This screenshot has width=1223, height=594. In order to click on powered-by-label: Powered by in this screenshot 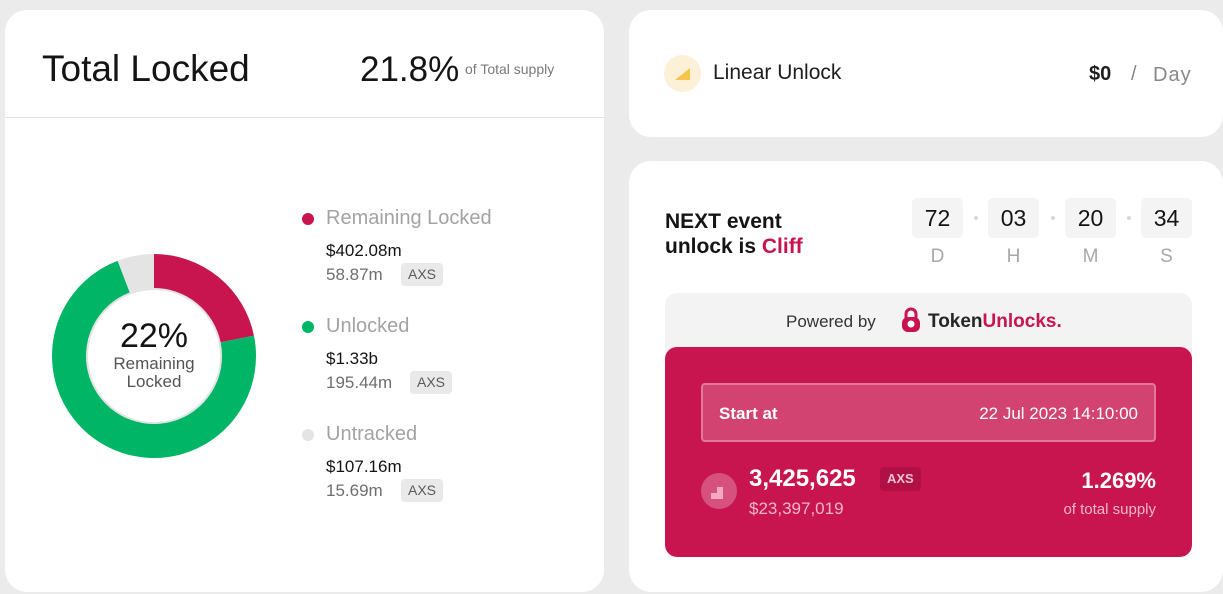, I will do `click(831, 321)`.